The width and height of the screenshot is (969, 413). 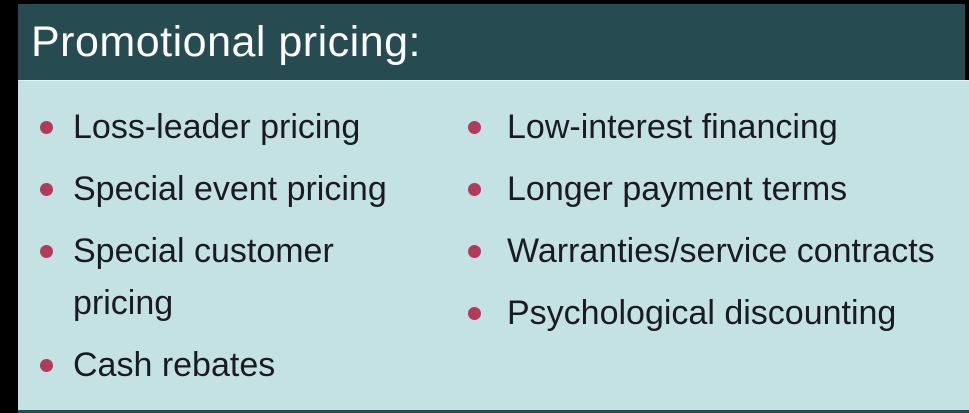 I want to click on list-item-label: Longer payment terms, so click(x=677, y=189).